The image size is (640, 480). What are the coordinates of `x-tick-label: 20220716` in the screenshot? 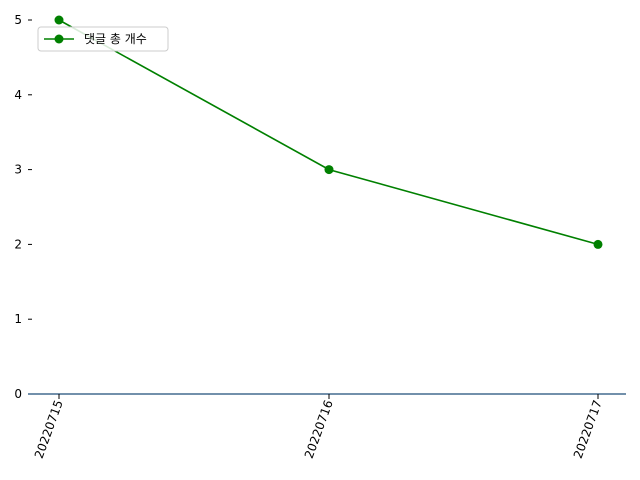 It's located at (319, 429).